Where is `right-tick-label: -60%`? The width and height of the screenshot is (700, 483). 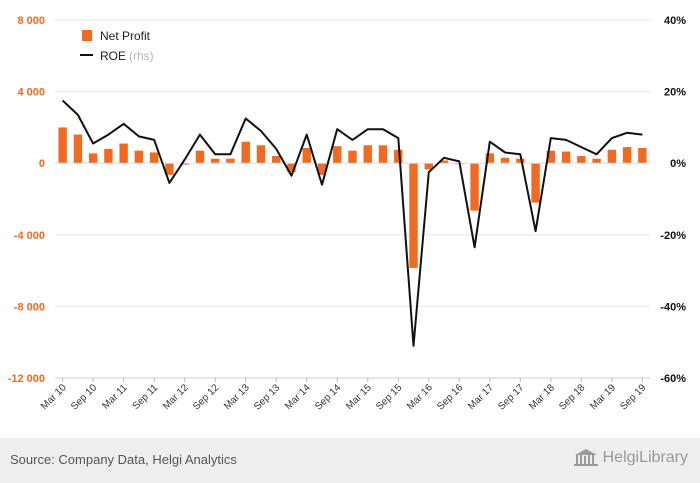
right-tick-label: -60% is located at coordinates (673, 379).